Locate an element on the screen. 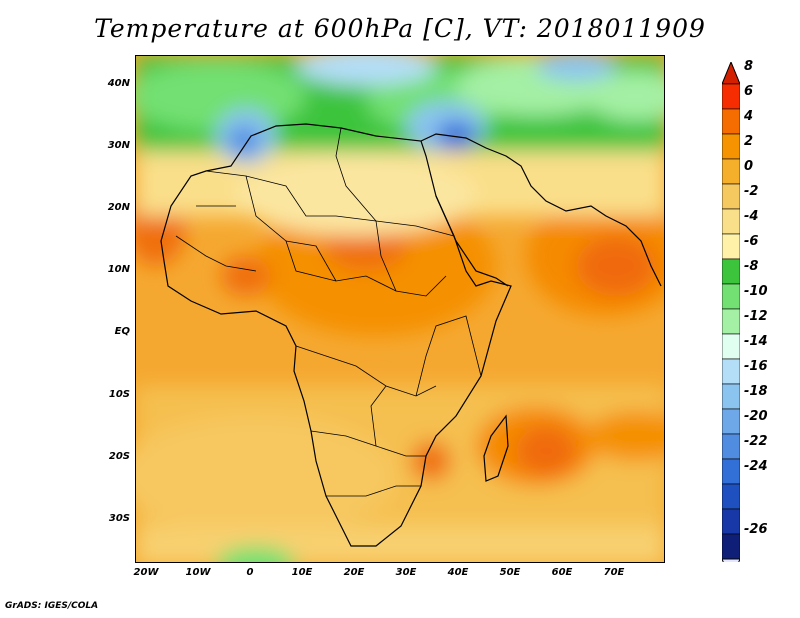  lon-label-10e: 10E is located at coordinates (302, 572).